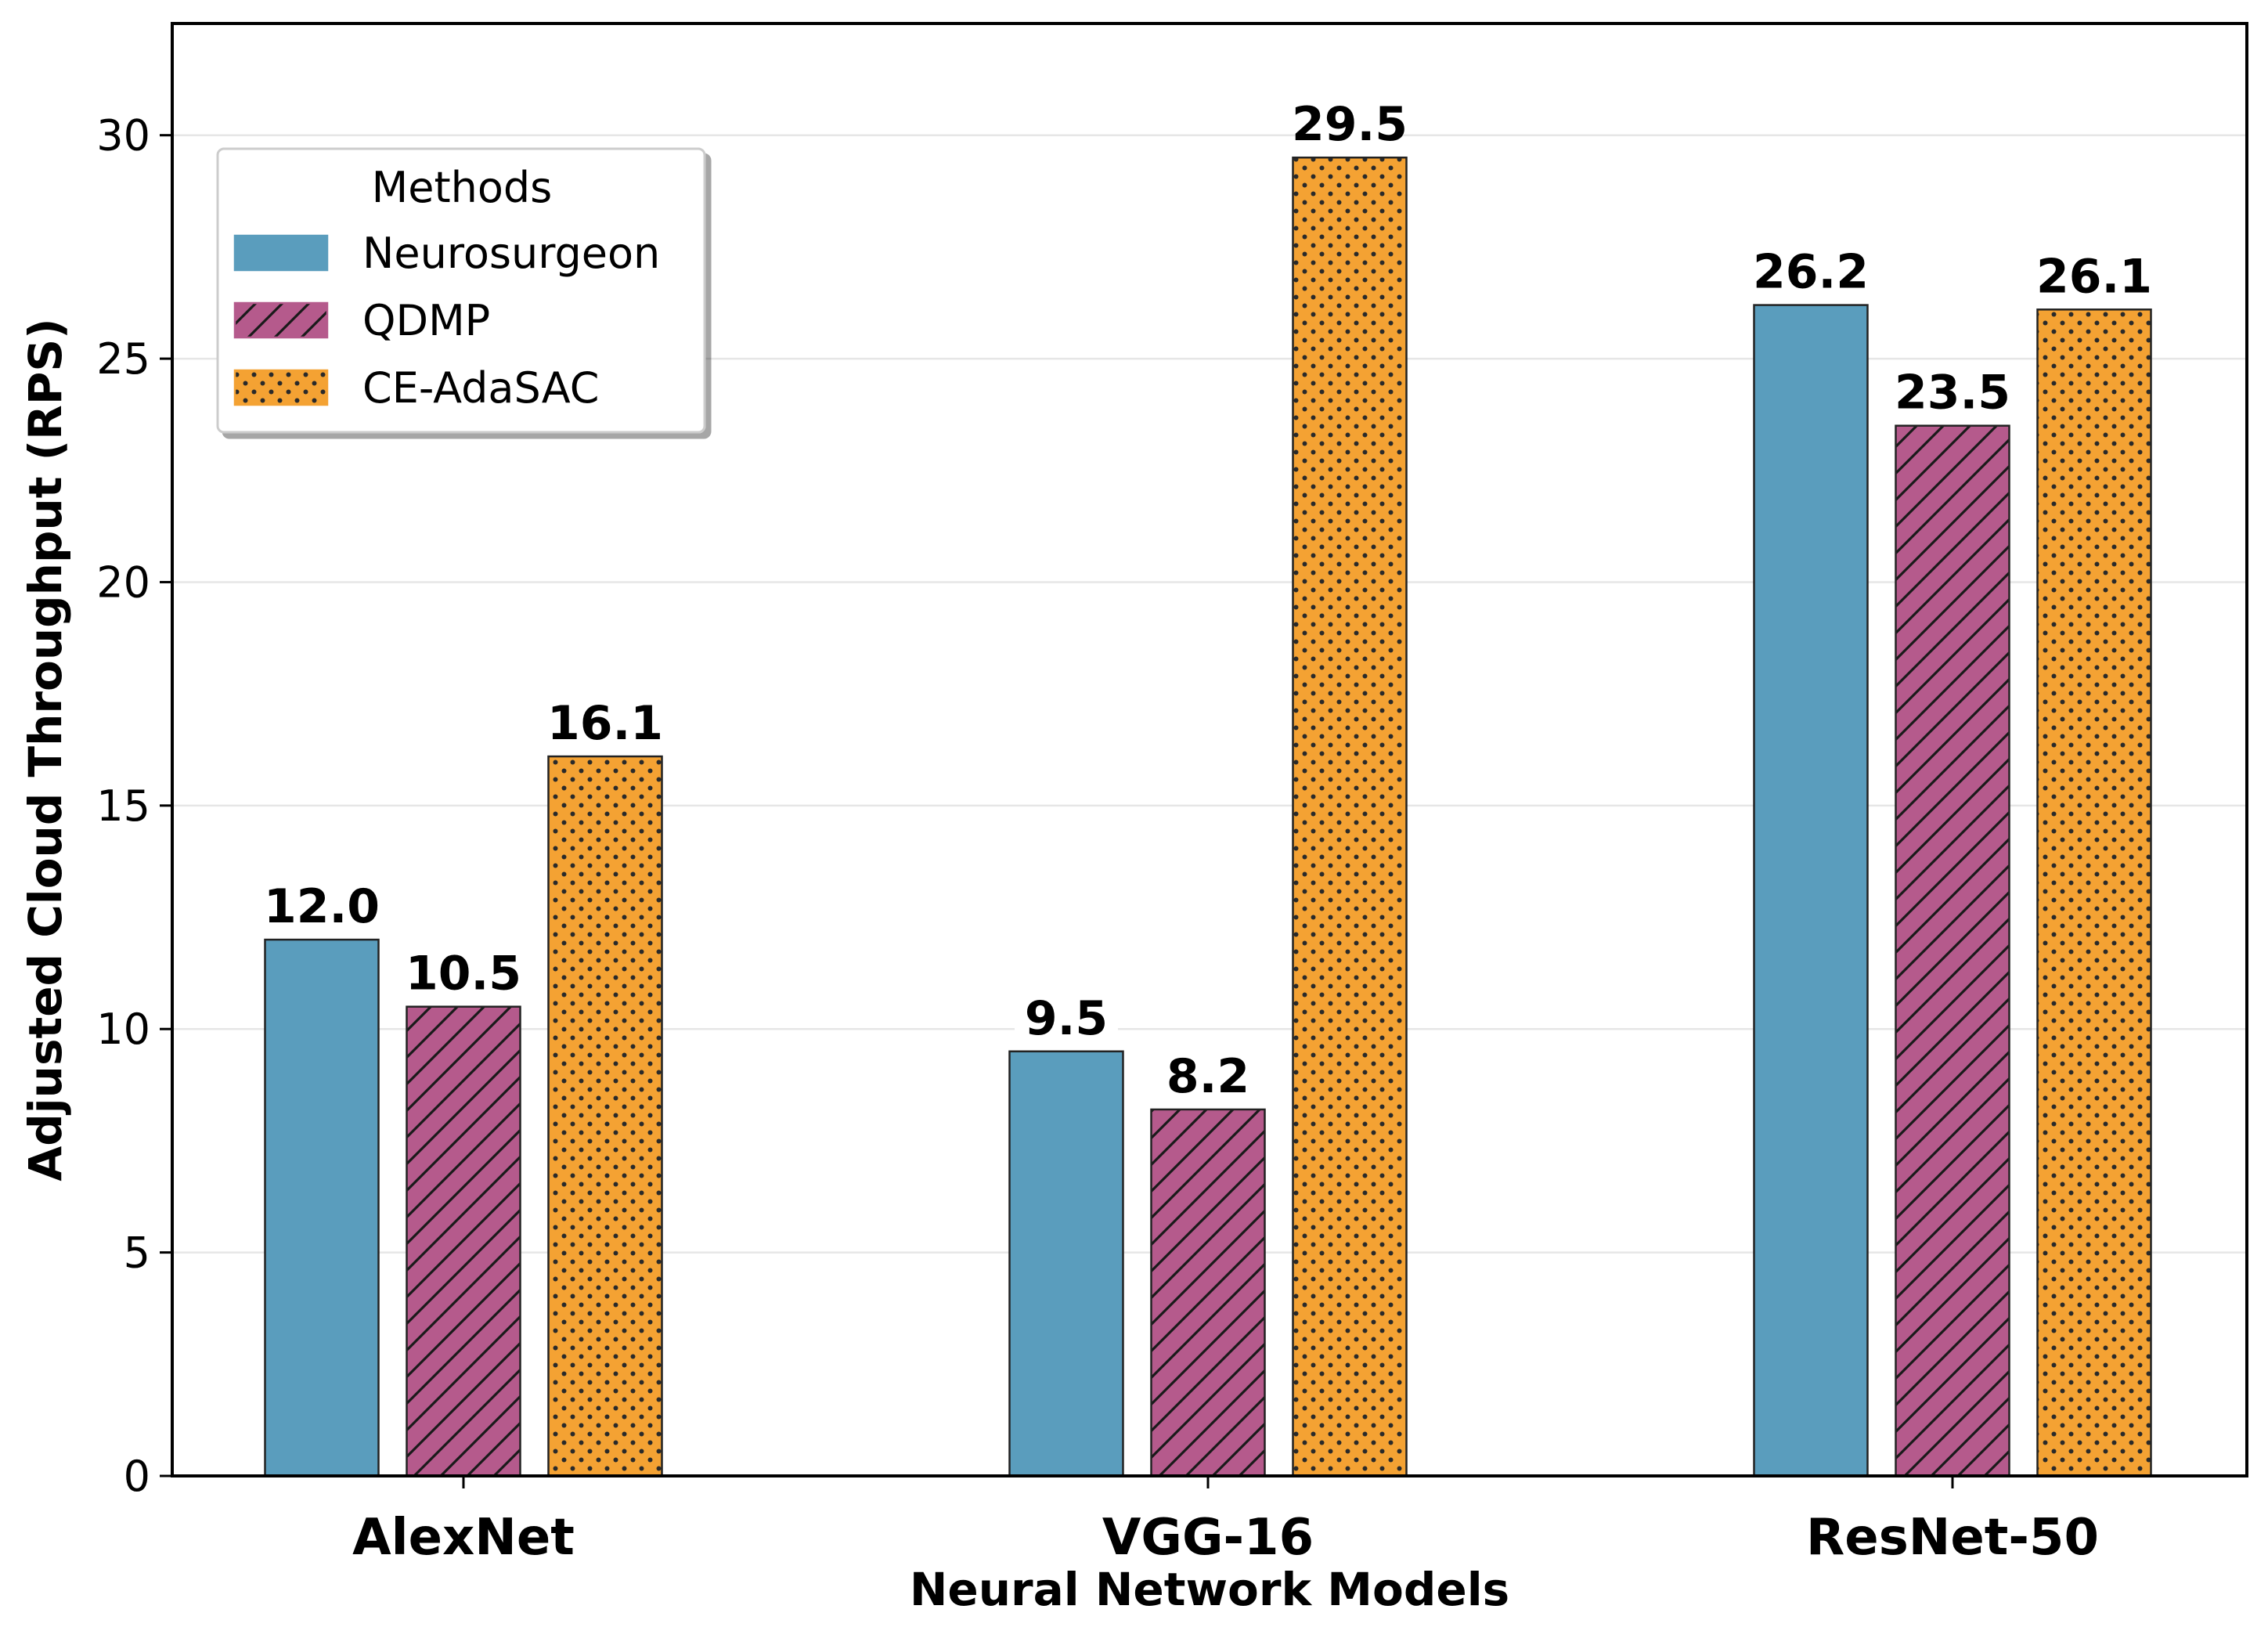 The width and height of the screenshot is (2268, 1638). I want to click on legend-box, so click(461, 290).